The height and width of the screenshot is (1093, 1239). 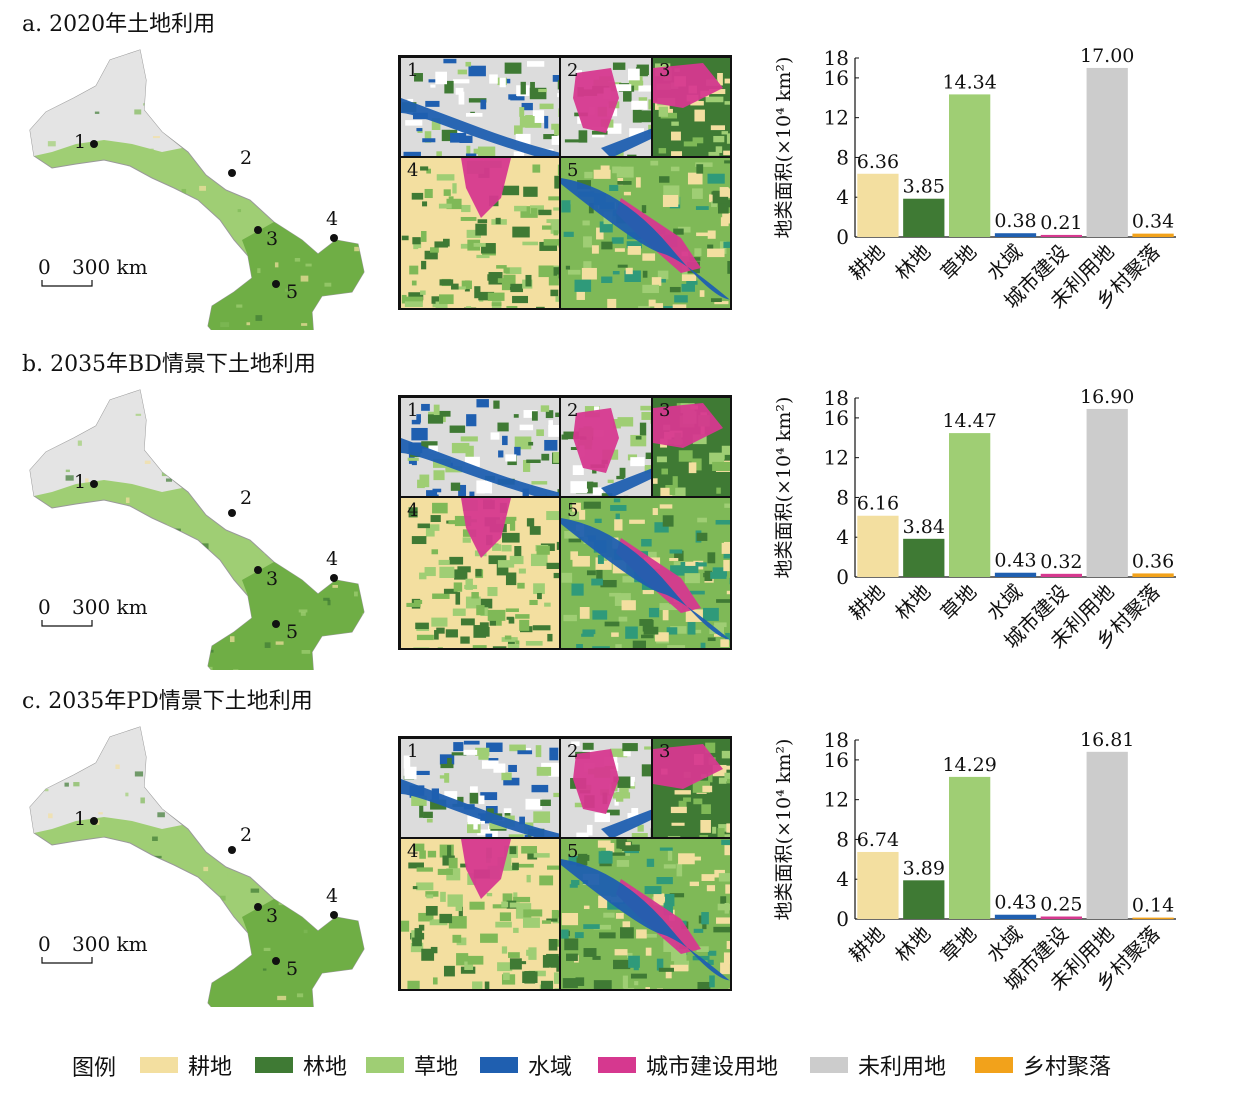 What do you see at coordinates (836, 418) in the screenshot?
I see `y-tick-label: 16` at bounding box center [836, 418].